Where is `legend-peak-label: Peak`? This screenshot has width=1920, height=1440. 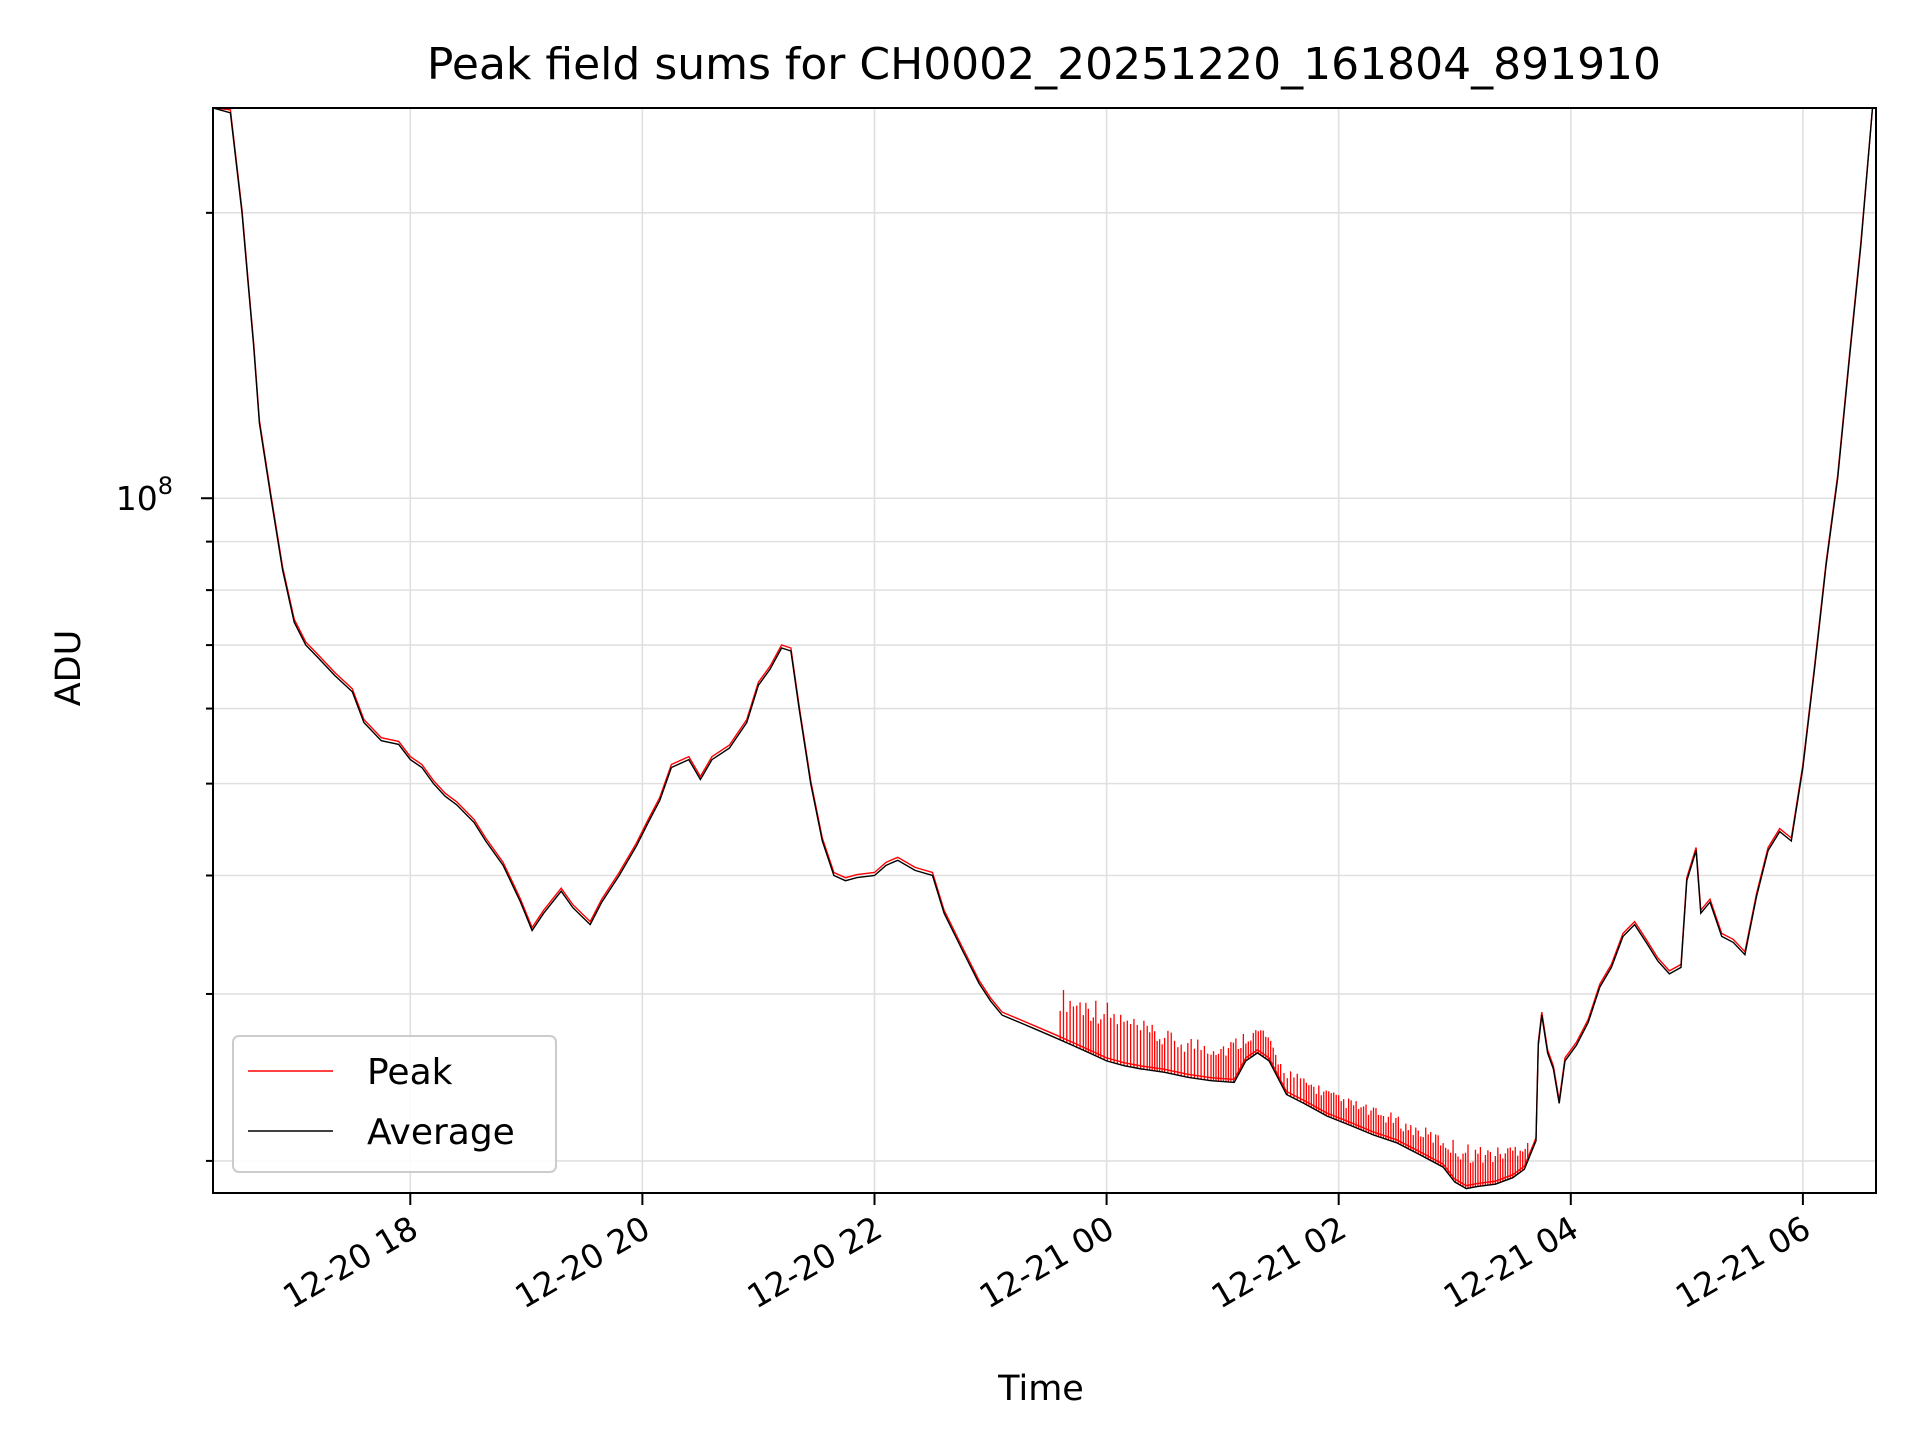
legend-peak-label: Peak is located at coordinates (410, 1072).